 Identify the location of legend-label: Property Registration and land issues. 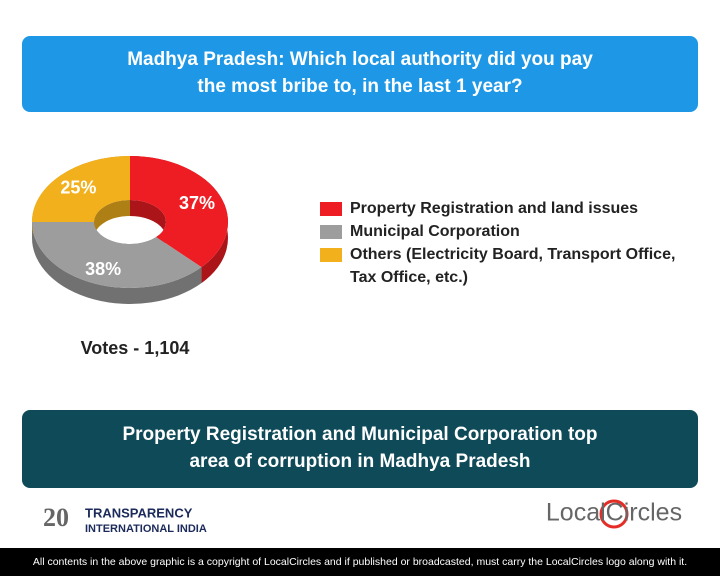
(494, 208).